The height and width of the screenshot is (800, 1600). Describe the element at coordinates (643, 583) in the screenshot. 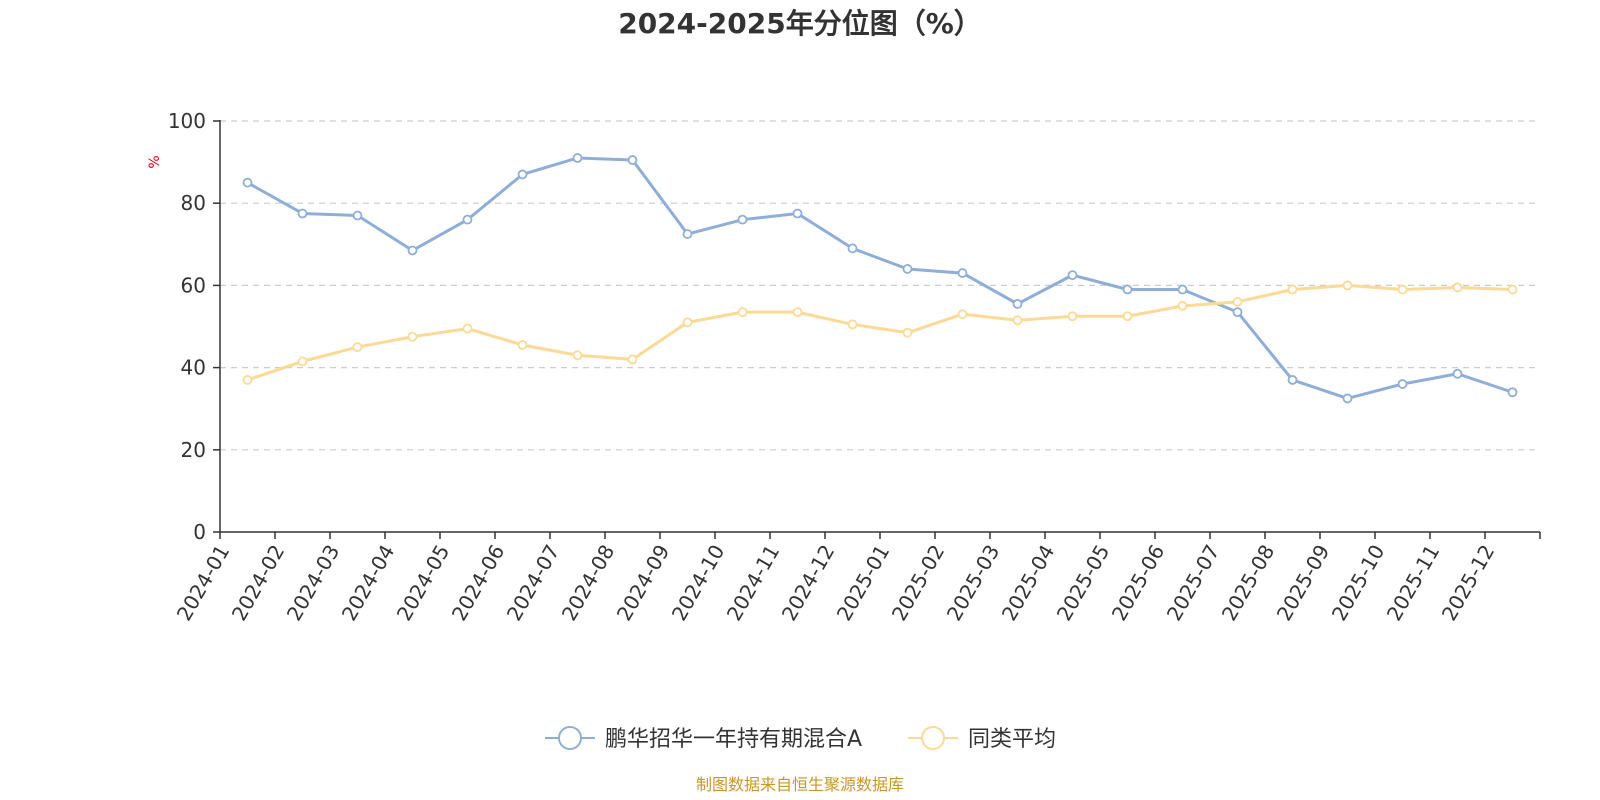

I see `x-tick-label: 2024-09` at that location.